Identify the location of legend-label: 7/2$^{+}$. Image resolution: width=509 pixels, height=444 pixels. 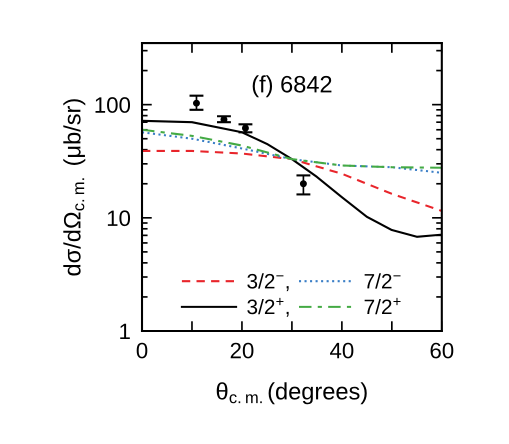
(382, 306).